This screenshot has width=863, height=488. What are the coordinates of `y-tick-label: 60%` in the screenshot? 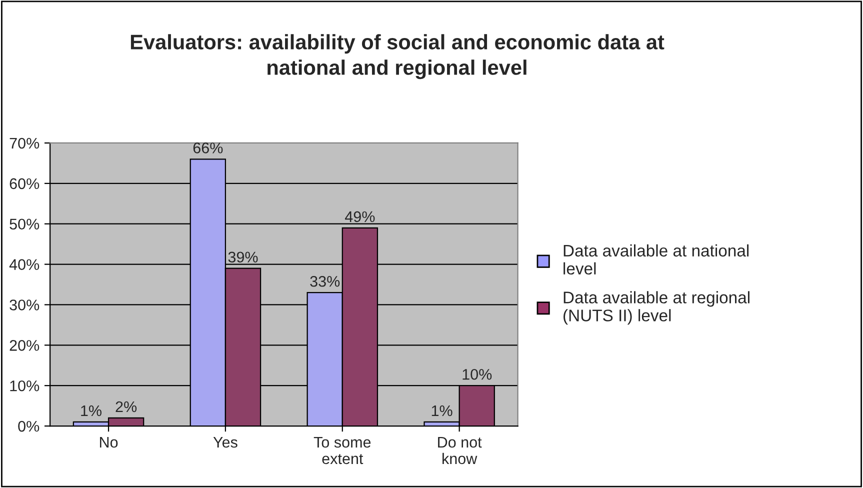 It's located at (25, 184).